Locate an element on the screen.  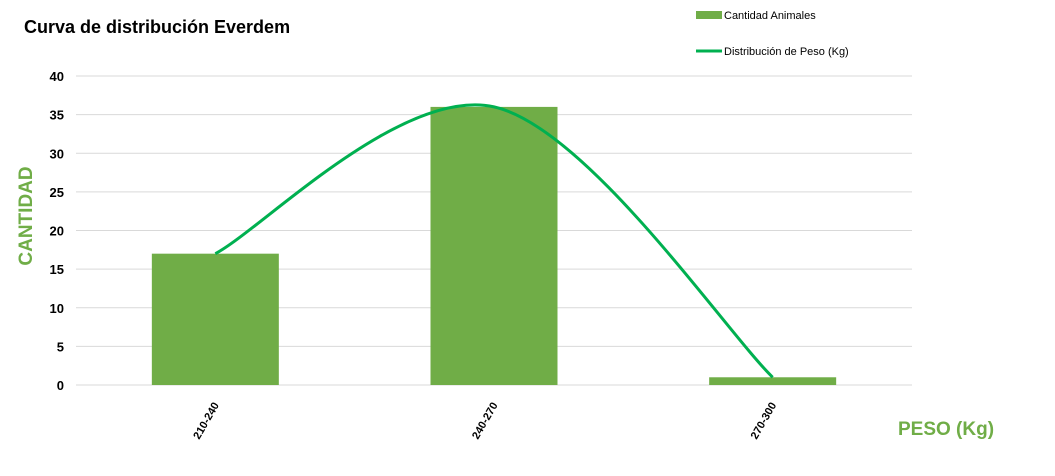
y-tick-label: 20 is located at coordinates (57, 231).